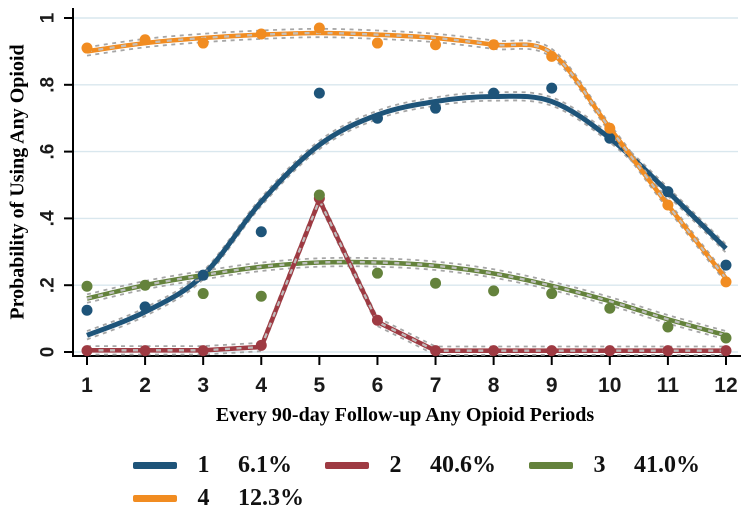 The image size is (747, 520). What do you see at coordinates (347, 465) in the screenshot?
I see `legend-swatch-group2` at bounding box center [347, 465].